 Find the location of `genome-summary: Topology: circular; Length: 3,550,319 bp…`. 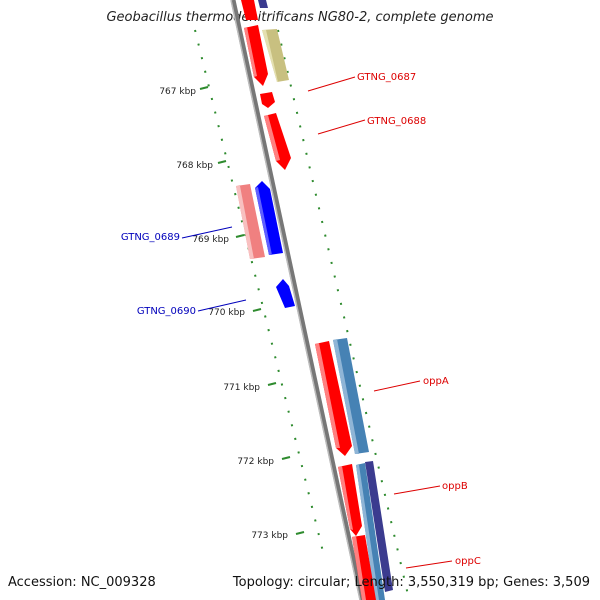

genome-summary: Topology: circular; Length: 3,550,319 bp… is located at coordinates (411, 582).